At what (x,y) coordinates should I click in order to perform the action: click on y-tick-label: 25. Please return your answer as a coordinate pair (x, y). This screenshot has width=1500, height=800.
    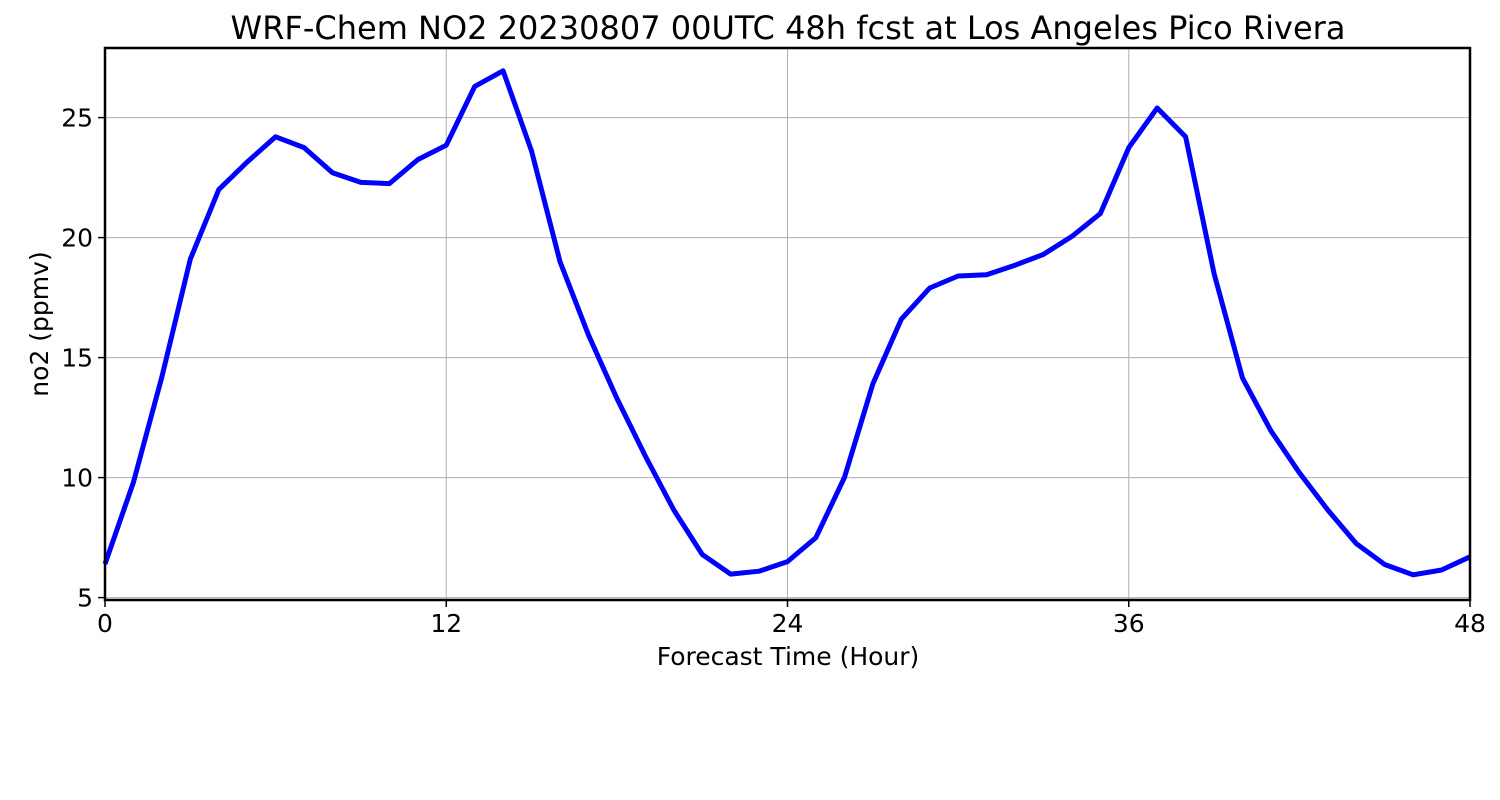
    Looking at the image, I should click on (77, 118).